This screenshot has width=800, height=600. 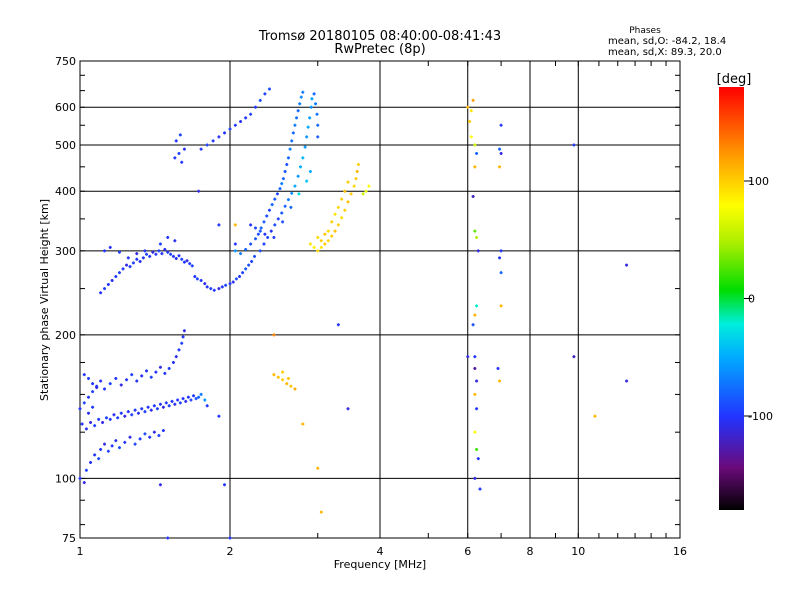 What do you see at coordinates (467, 551) in the screenshot?
I see `x-tick-label: 6` at bounding box center [467, 551].